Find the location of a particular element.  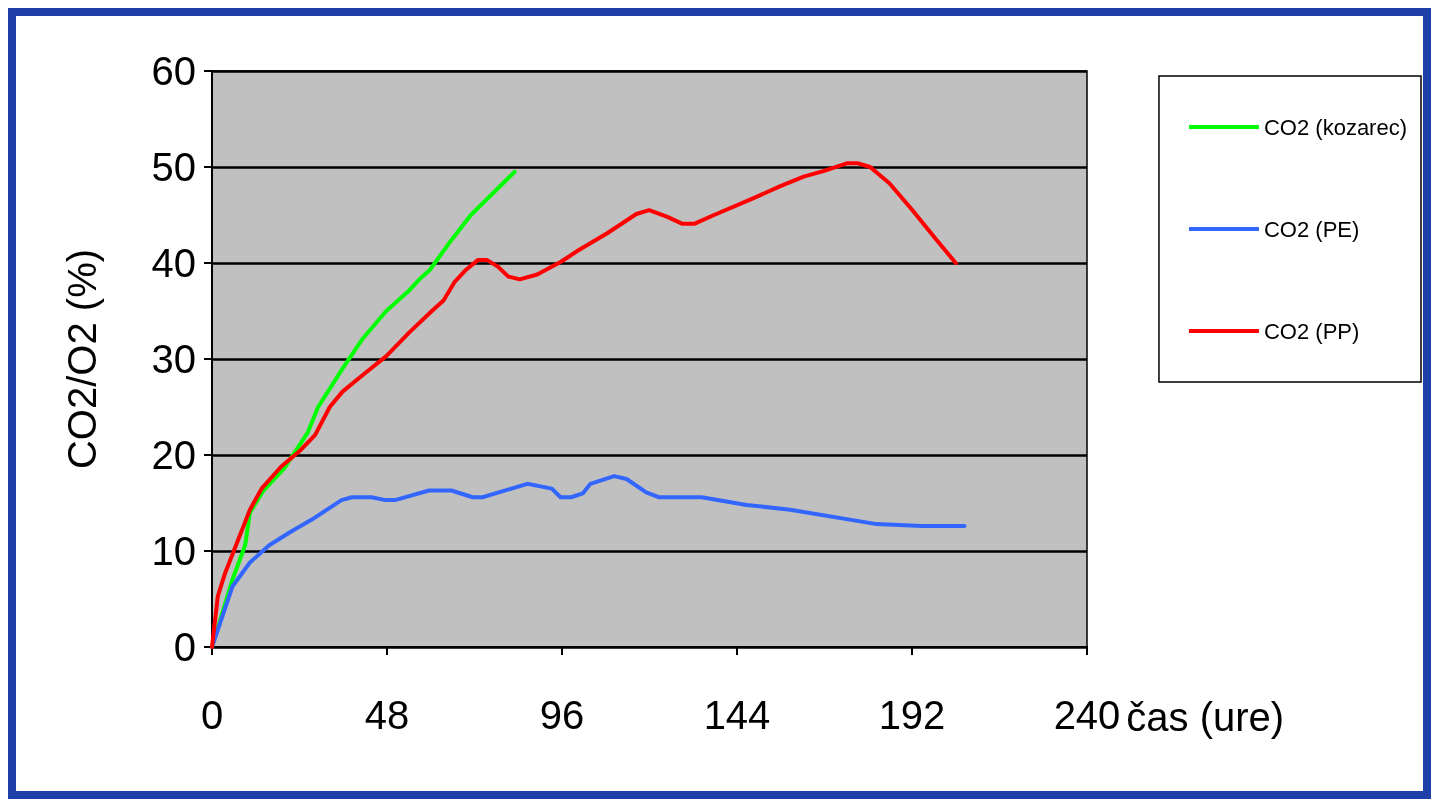

y-axis-title: CO2/O2 (%) is located at coordinates (82, 359).